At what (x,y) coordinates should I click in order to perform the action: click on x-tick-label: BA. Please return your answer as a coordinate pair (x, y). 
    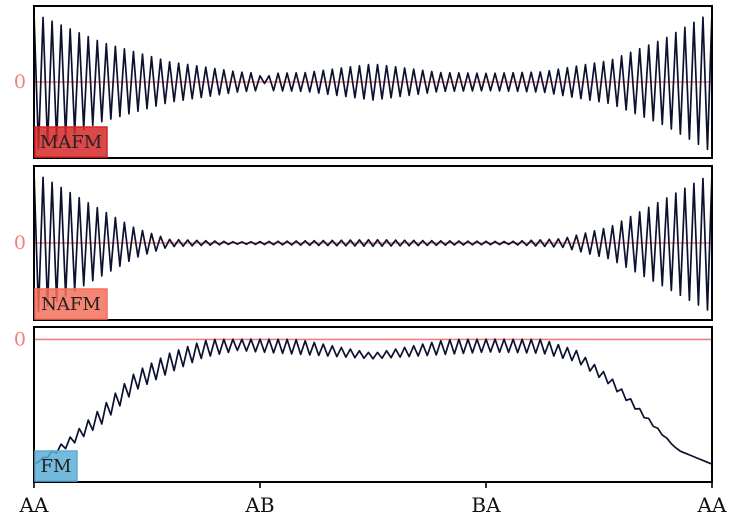
    Looking at the image, I should click on (486, 505).